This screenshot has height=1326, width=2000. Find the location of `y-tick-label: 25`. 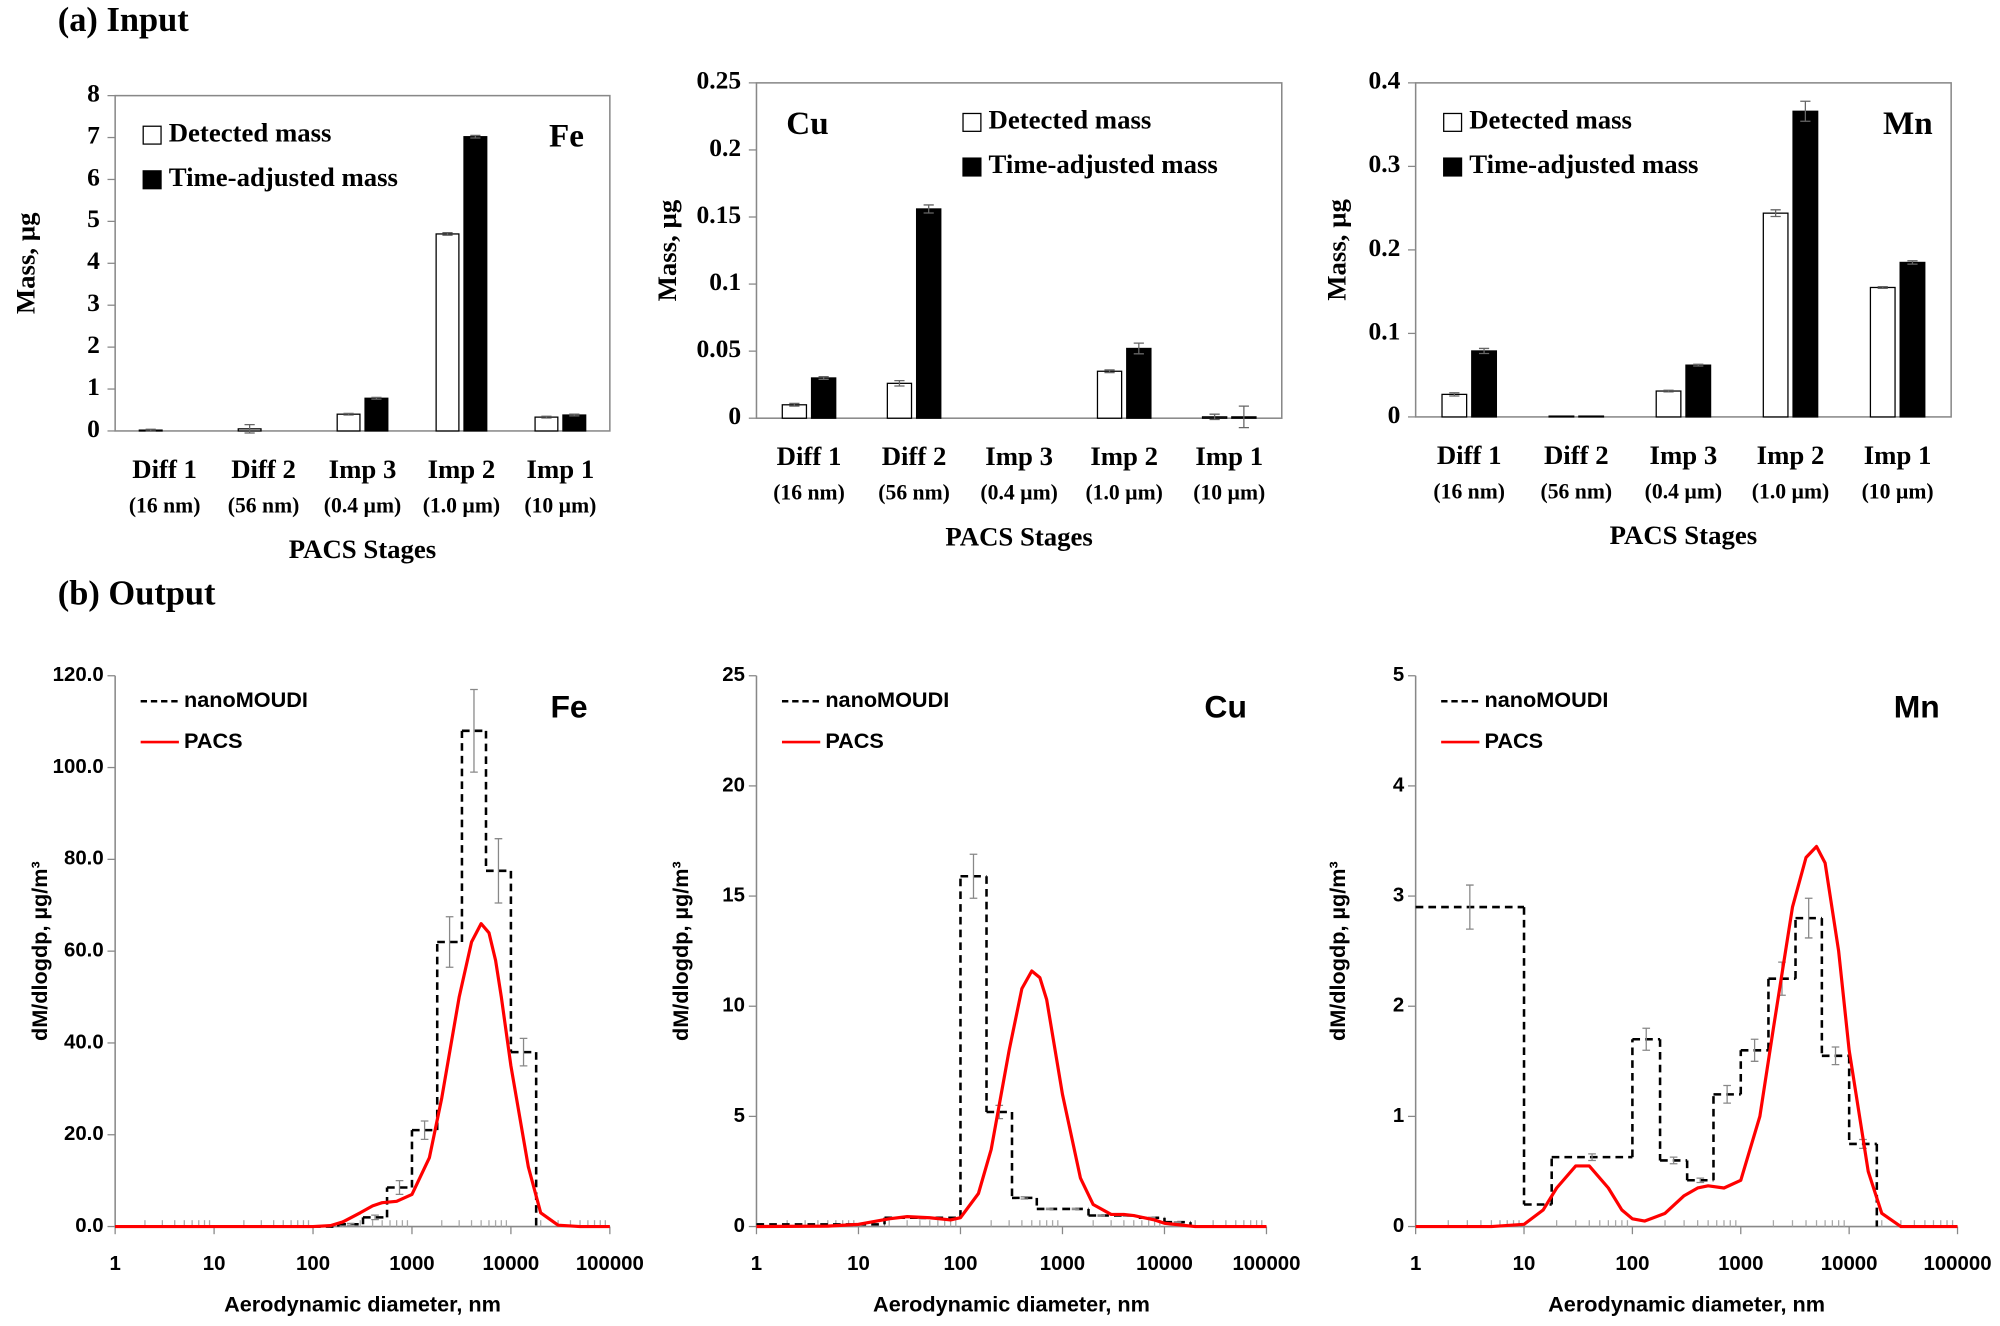

y-tick-label: 25 is located at coordinates (733, 675).